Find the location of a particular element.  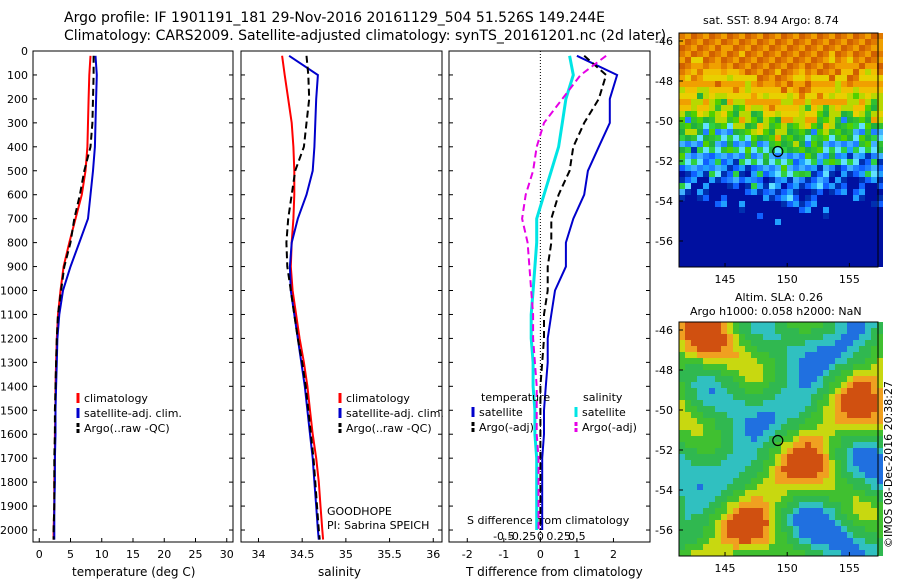

temp-xtick-label: 10 is located at coordinates (102, 554).